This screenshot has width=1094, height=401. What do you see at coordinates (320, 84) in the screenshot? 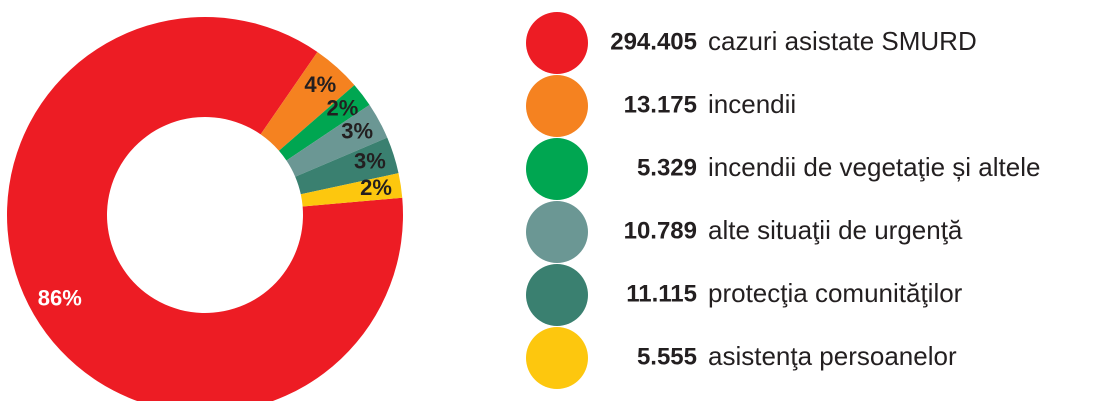
I see `slice-label: 4%` at bounding box center [320, 84].